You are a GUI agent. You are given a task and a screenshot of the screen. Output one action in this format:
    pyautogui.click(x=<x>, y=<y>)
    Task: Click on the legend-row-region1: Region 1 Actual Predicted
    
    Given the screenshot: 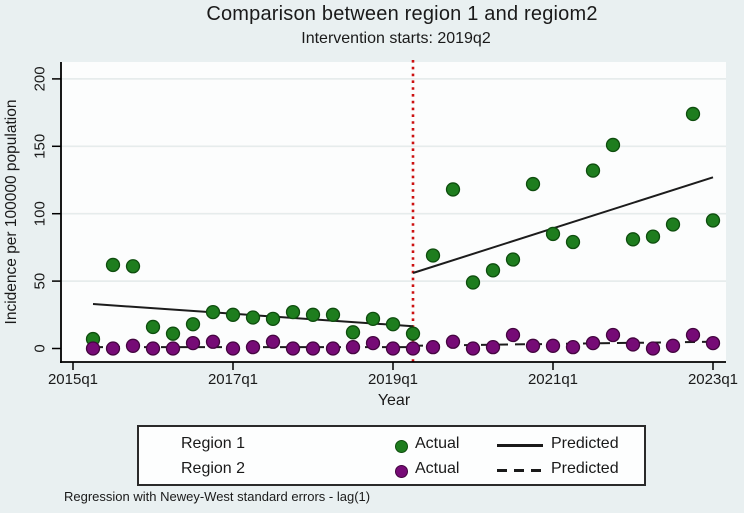 What is the action you would take?
    pyautogui.click(x=391, y=446)
    